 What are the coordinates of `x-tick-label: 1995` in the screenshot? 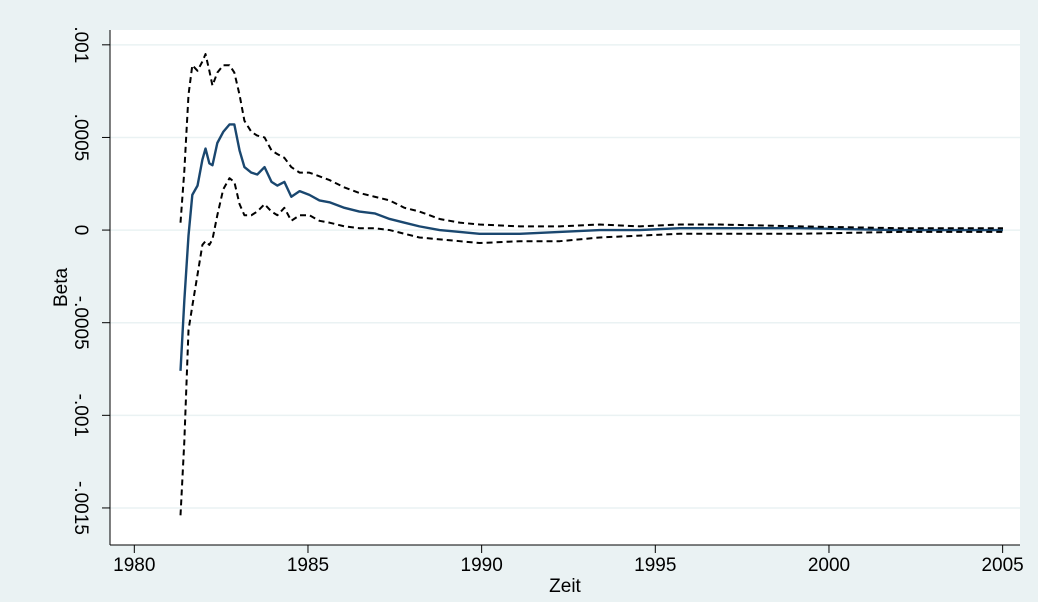 It's located at (655, 565).